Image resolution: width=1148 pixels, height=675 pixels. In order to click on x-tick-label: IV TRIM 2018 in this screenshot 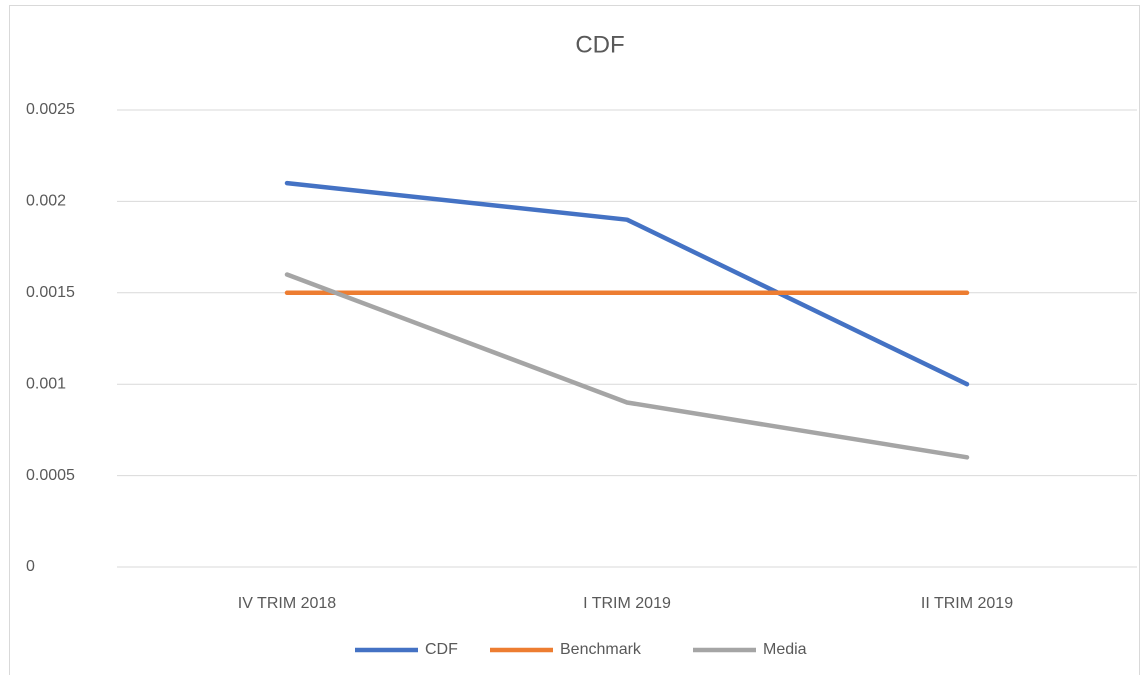, I will do `click(287, 603)`.